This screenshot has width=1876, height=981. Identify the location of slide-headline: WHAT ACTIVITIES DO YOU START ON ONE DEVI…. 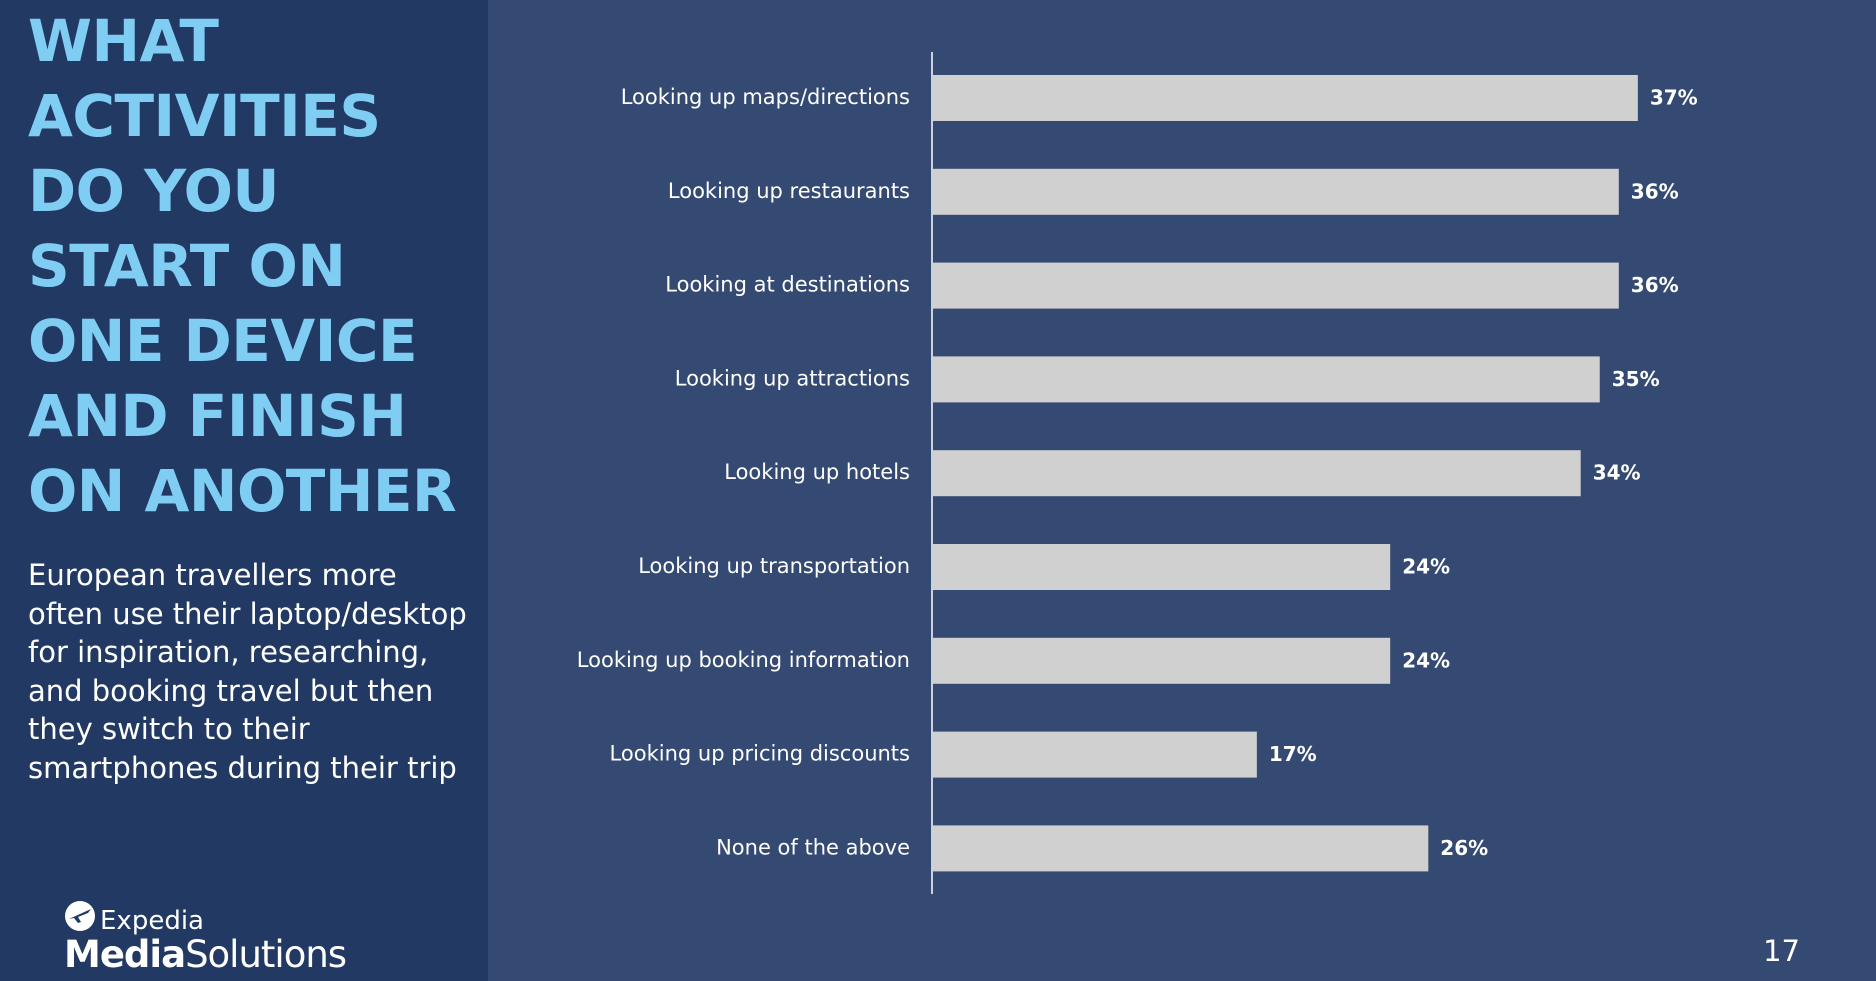
(242, 266).